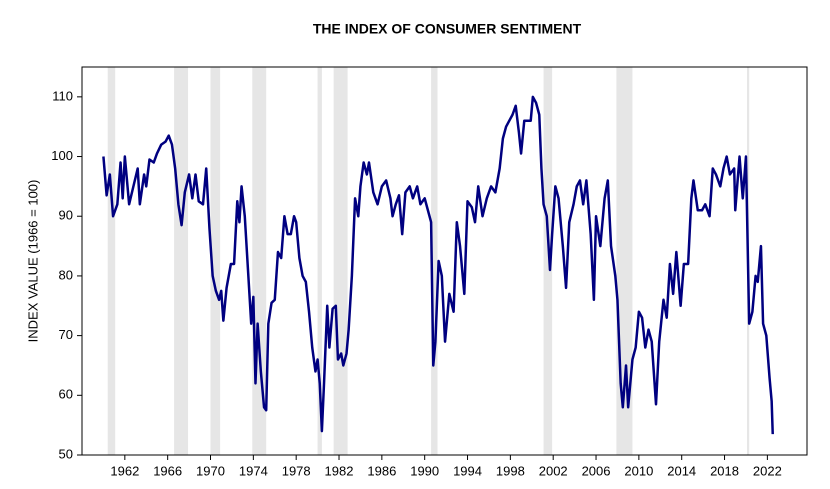  What do you see at coordinates (681, 470) in the screenshot?
I see `x-tick-label: 2014` at bounding box center [681, 470].